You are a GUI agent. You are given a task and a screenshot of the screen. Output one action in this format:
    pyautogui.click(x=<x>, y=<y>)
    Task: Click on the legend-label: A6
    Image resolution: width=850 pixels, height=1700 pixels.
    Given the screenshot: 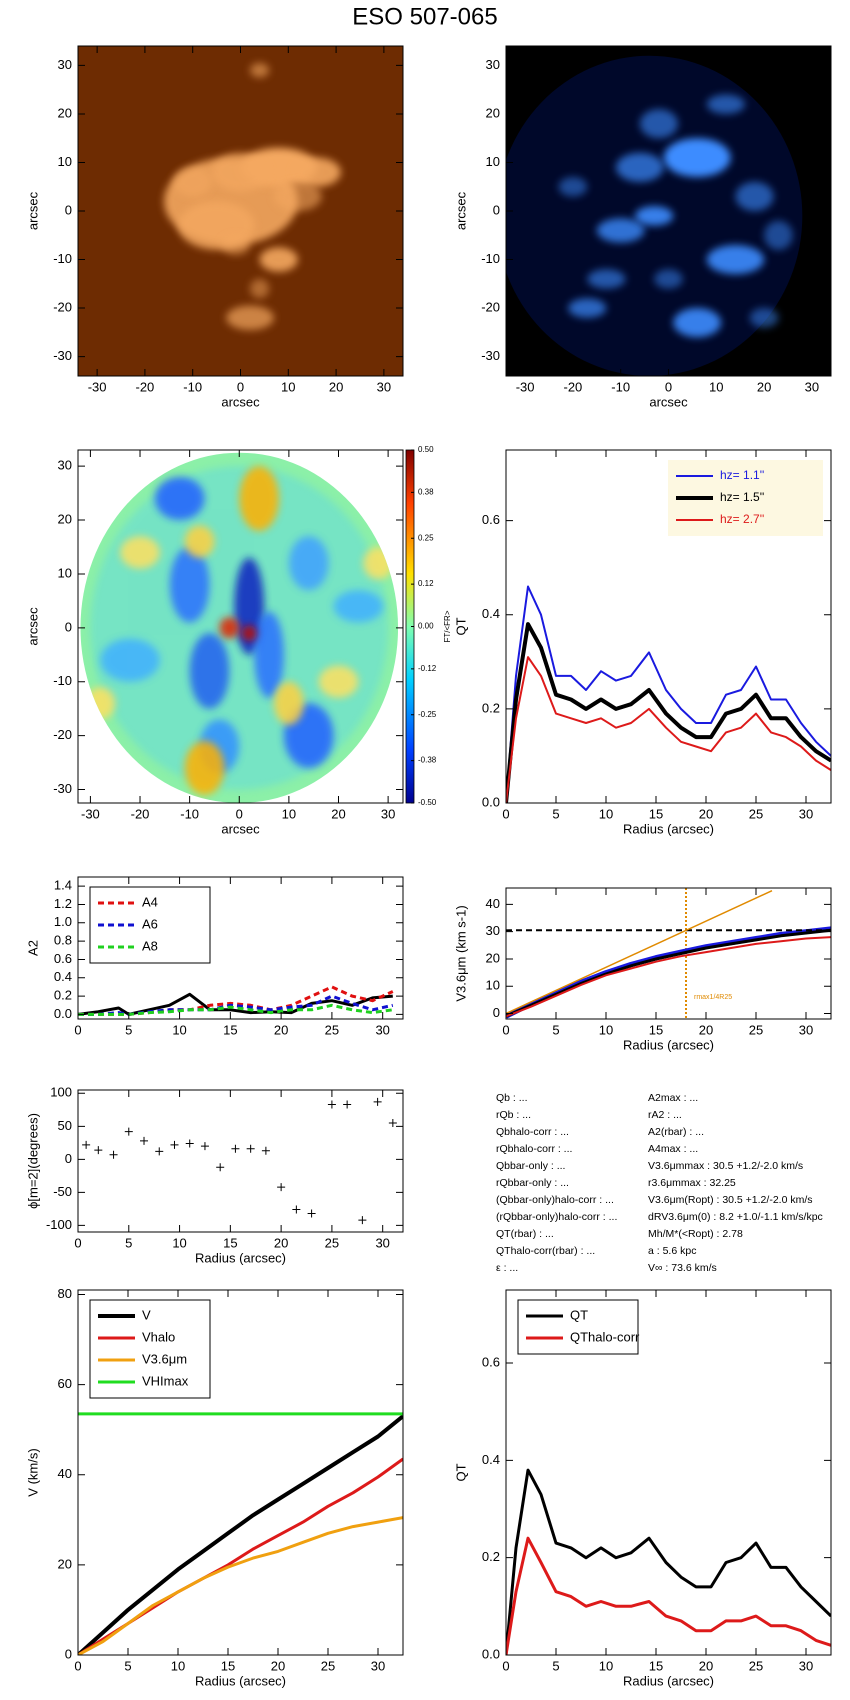 What is the action you would take?
    pyautogui.click(x=150, y=923)
    